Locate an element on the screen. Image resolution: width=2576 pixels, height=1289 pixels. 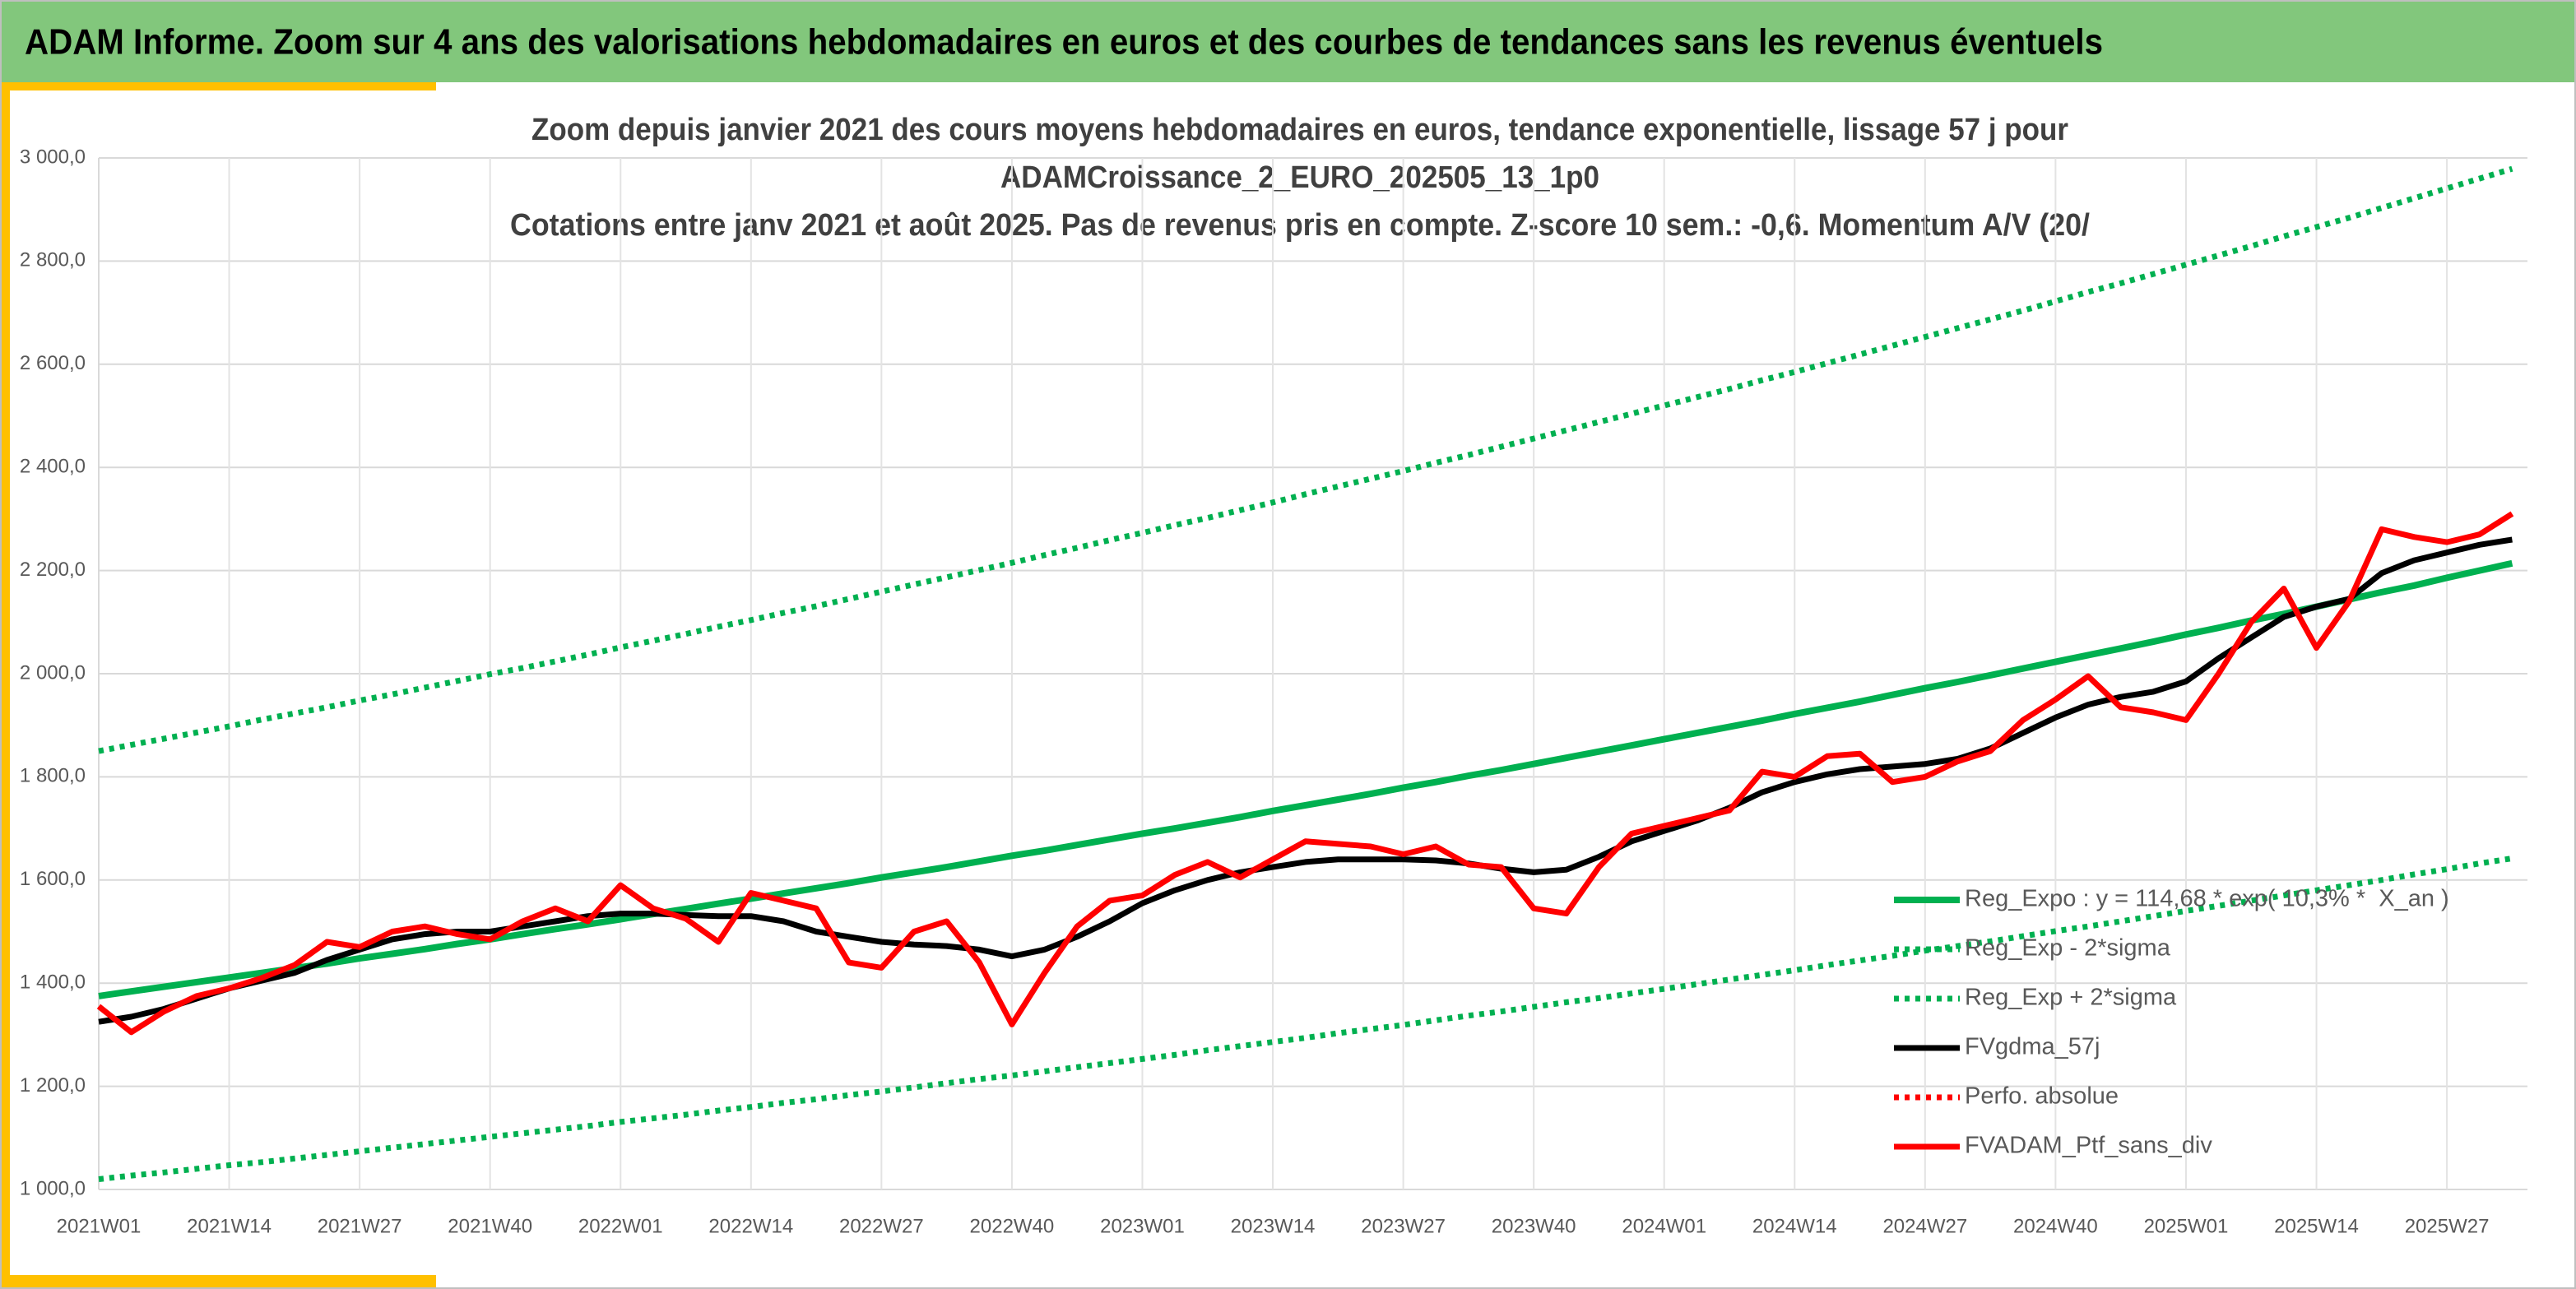
legend-label: Reg_Exp - 2*sigma is located at coordinates (2068, 948).